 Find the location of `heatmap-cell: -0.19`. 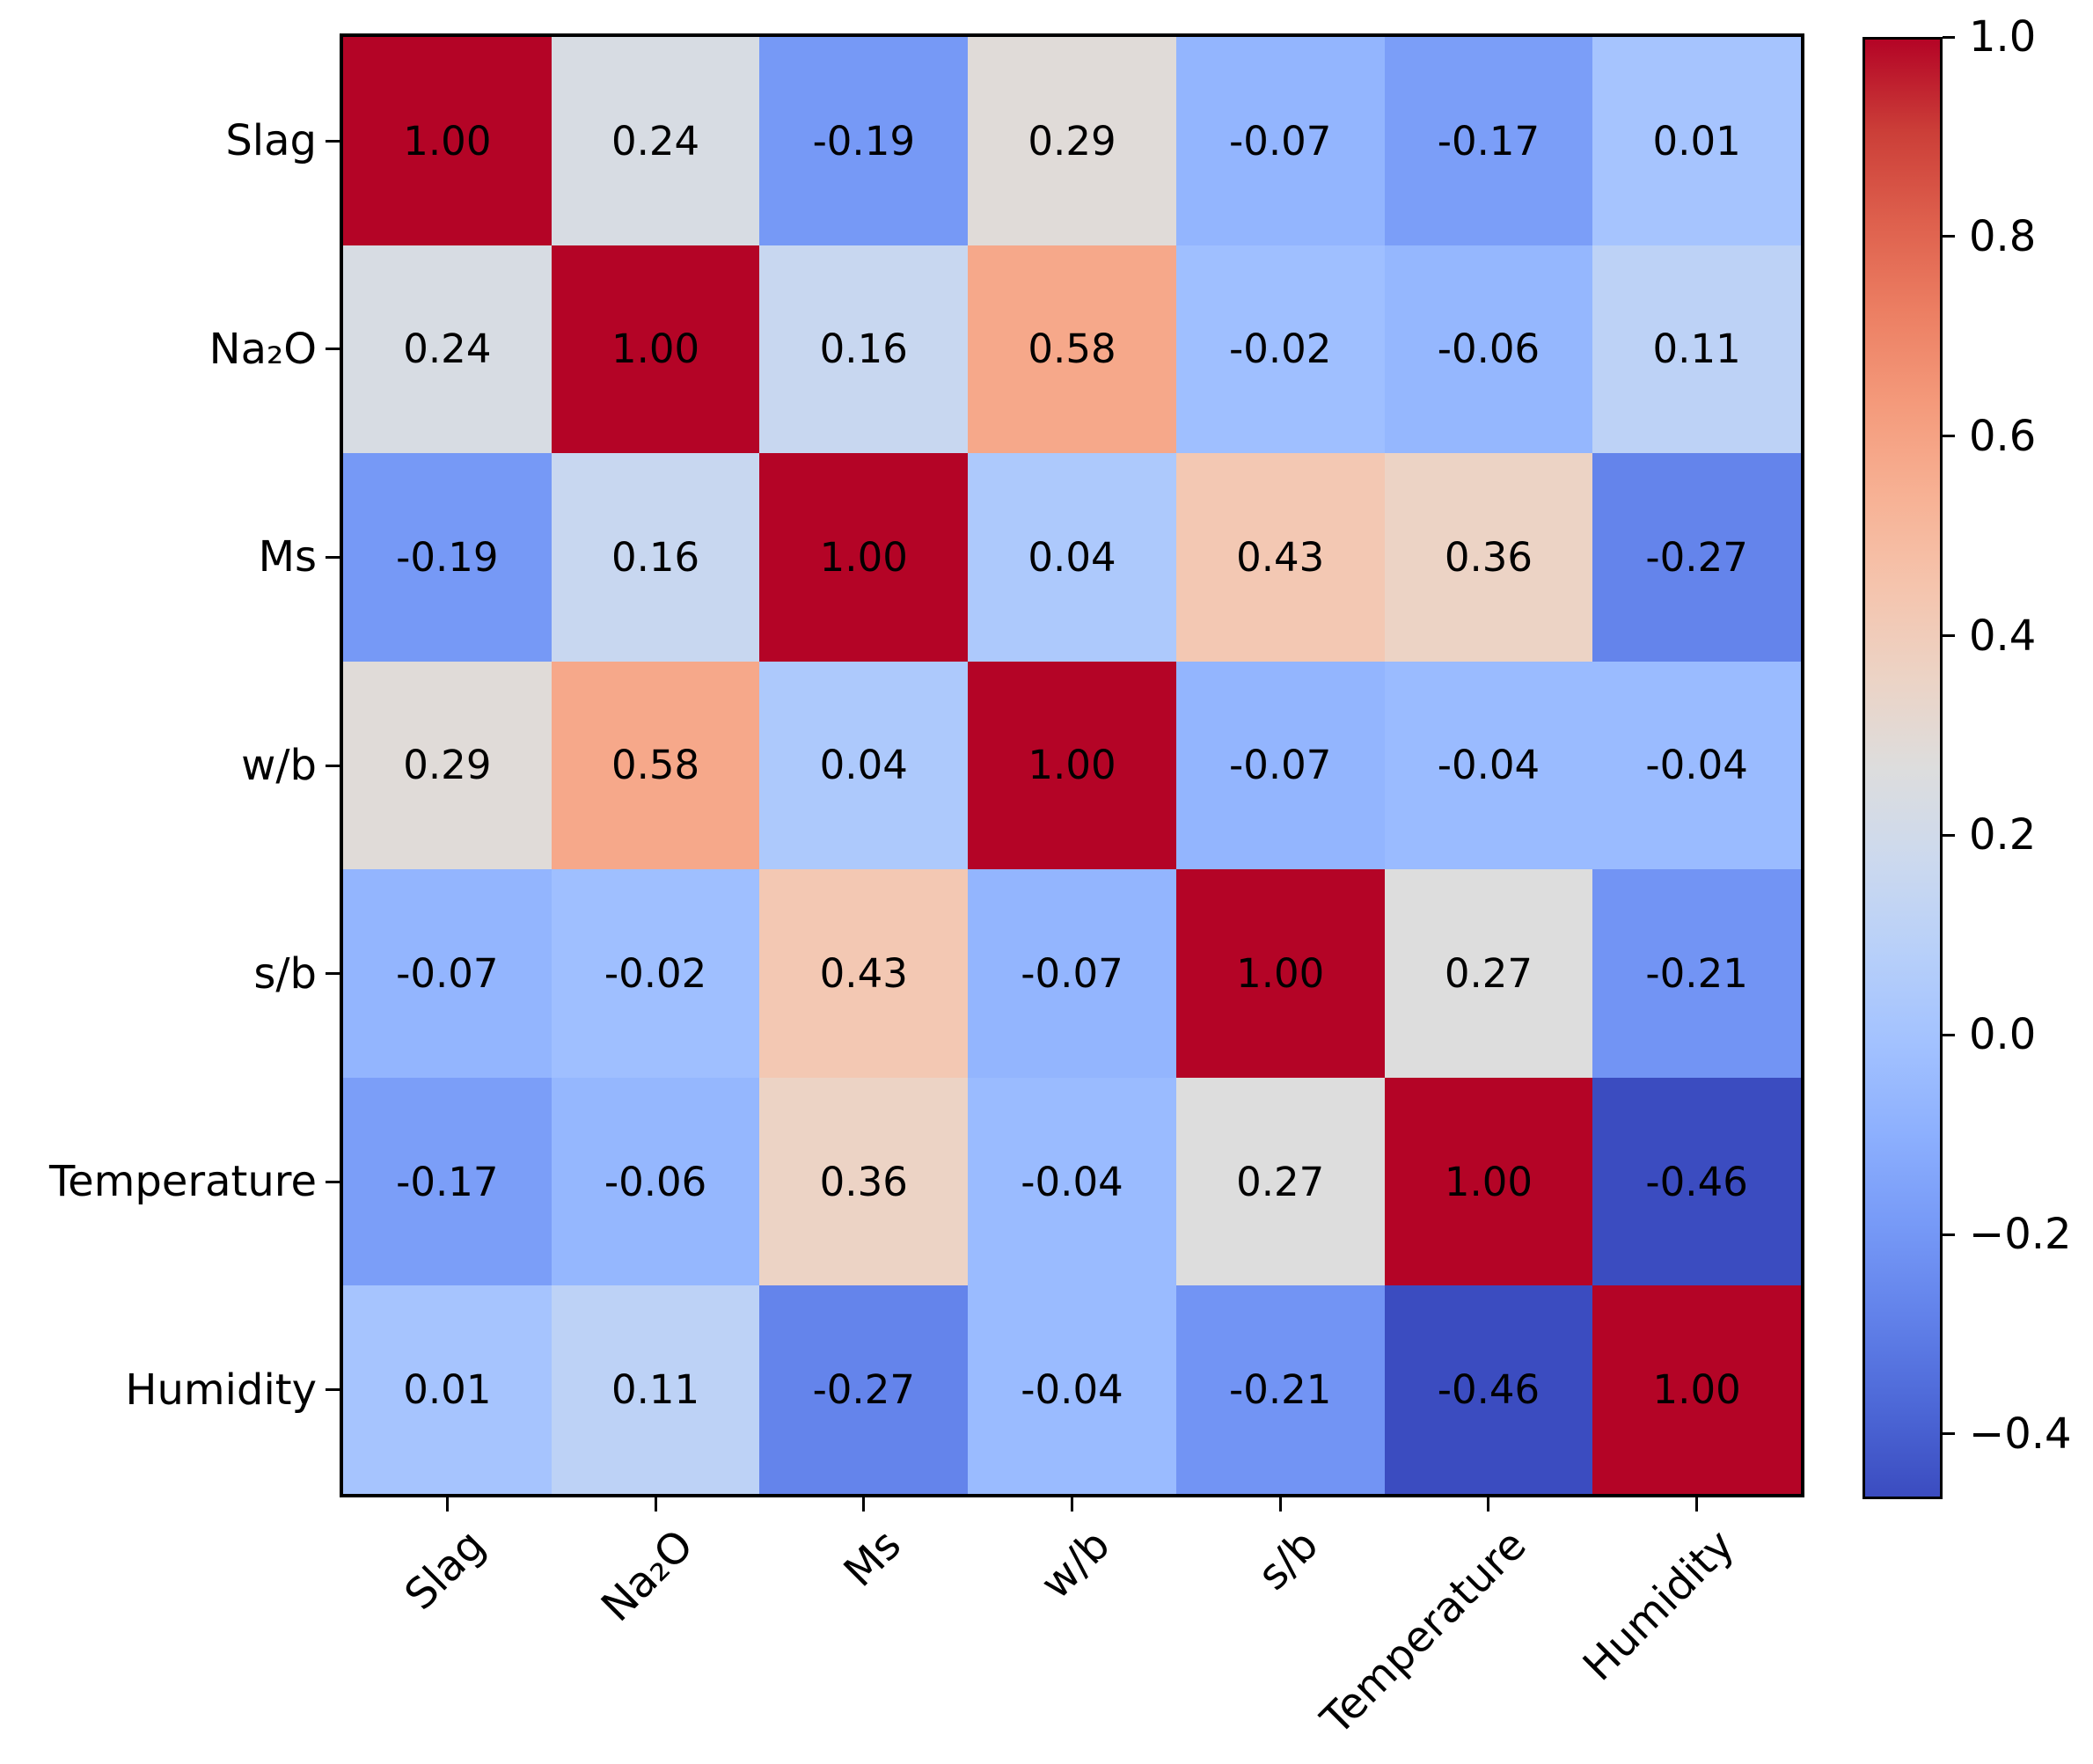

heatmap-cell: -0.19 is located at coordinates (447, 557).